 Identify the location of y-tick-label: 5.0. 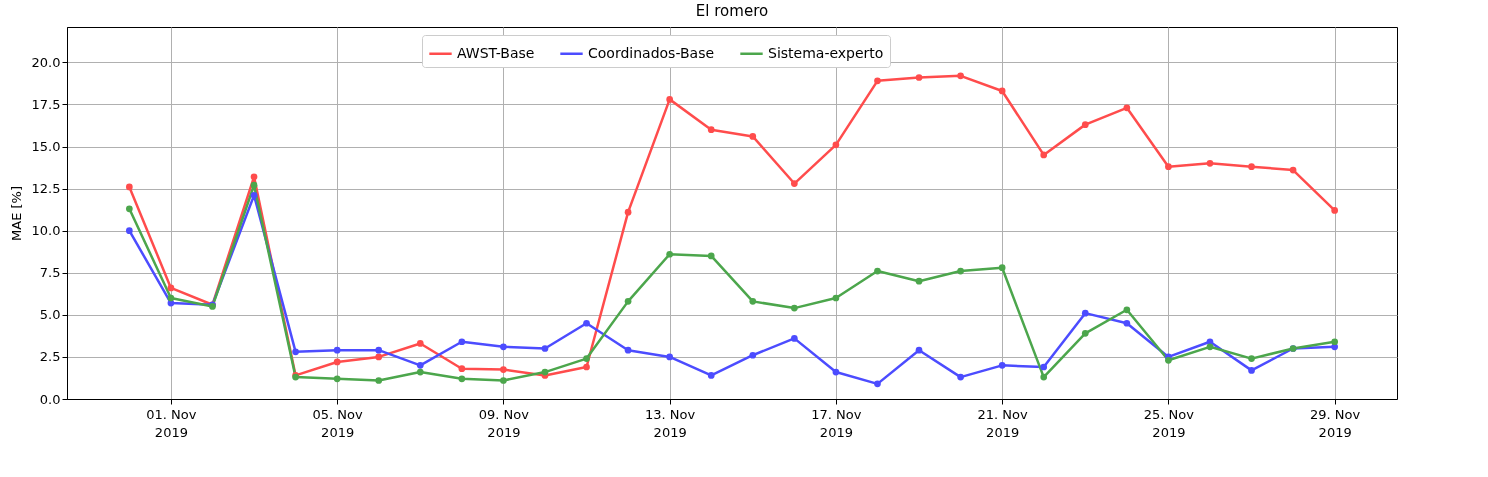
(50, 315).